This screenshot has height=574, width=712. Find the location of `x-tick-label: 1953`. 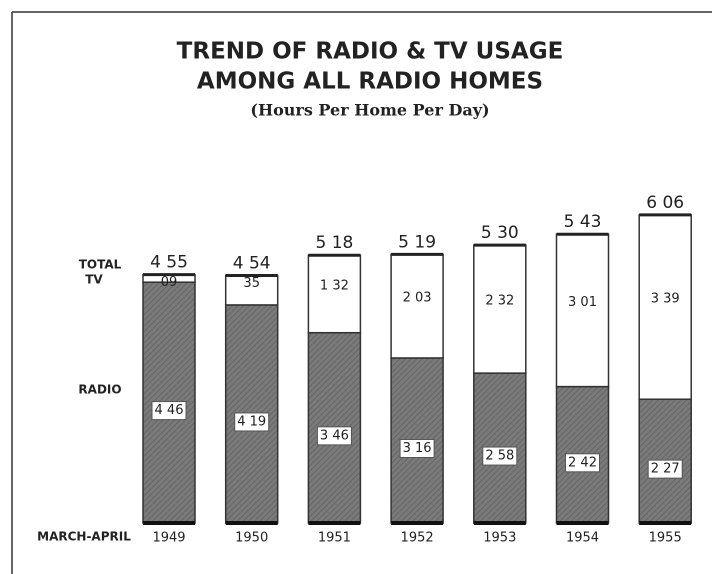

x-tick-label: 1953 is located at coordinates (499, 538).